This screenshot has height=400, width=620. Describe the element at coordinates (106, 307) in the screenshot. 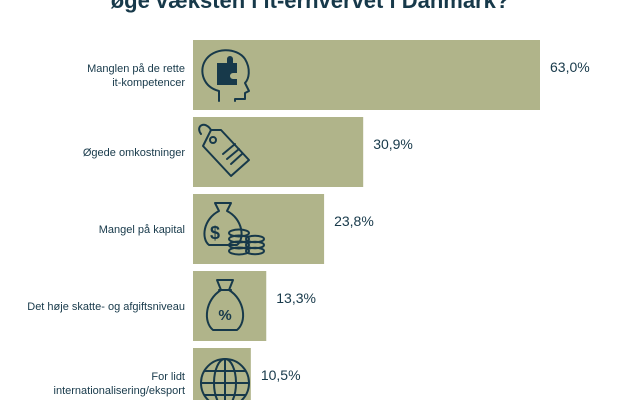

I see `category-label: Det høje skatte- og afgiftsniveau` at that location.